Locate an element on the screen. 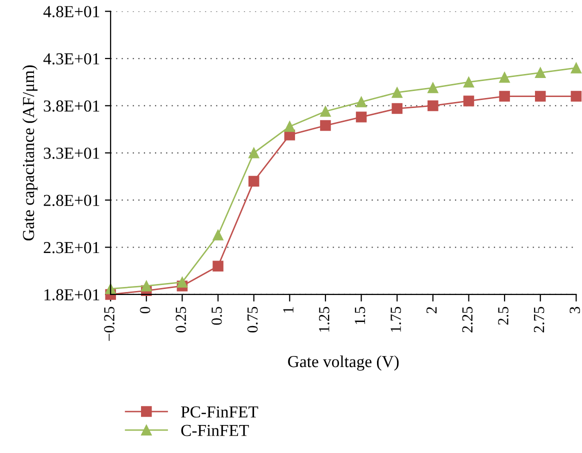 This screenshot has width=582, height=453. y-tick-label: 4.8E+01 is located at coordinates (71, 12).